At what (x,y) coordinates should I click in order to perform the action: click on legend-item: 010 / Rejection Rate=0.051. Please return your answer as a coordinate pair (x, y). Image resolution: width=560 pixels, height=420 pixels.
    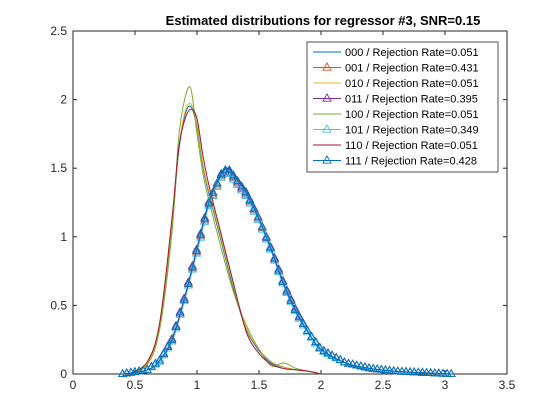
    Looking at the image, I should click on (396, 84).